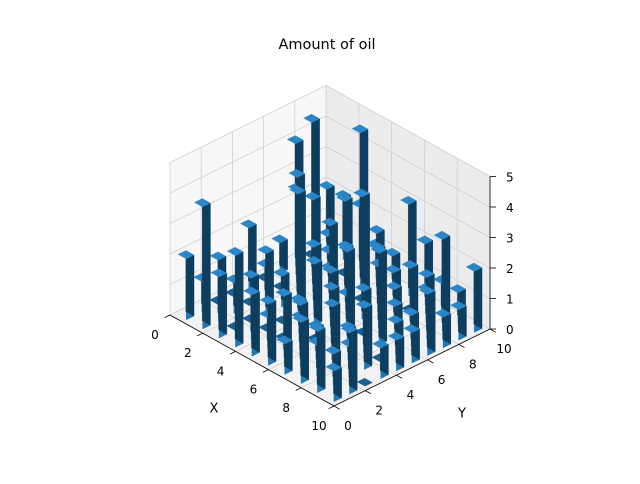  Describe the element at coordinates (252, 360) in the screenshot. I see `x-axis-line` at that location.